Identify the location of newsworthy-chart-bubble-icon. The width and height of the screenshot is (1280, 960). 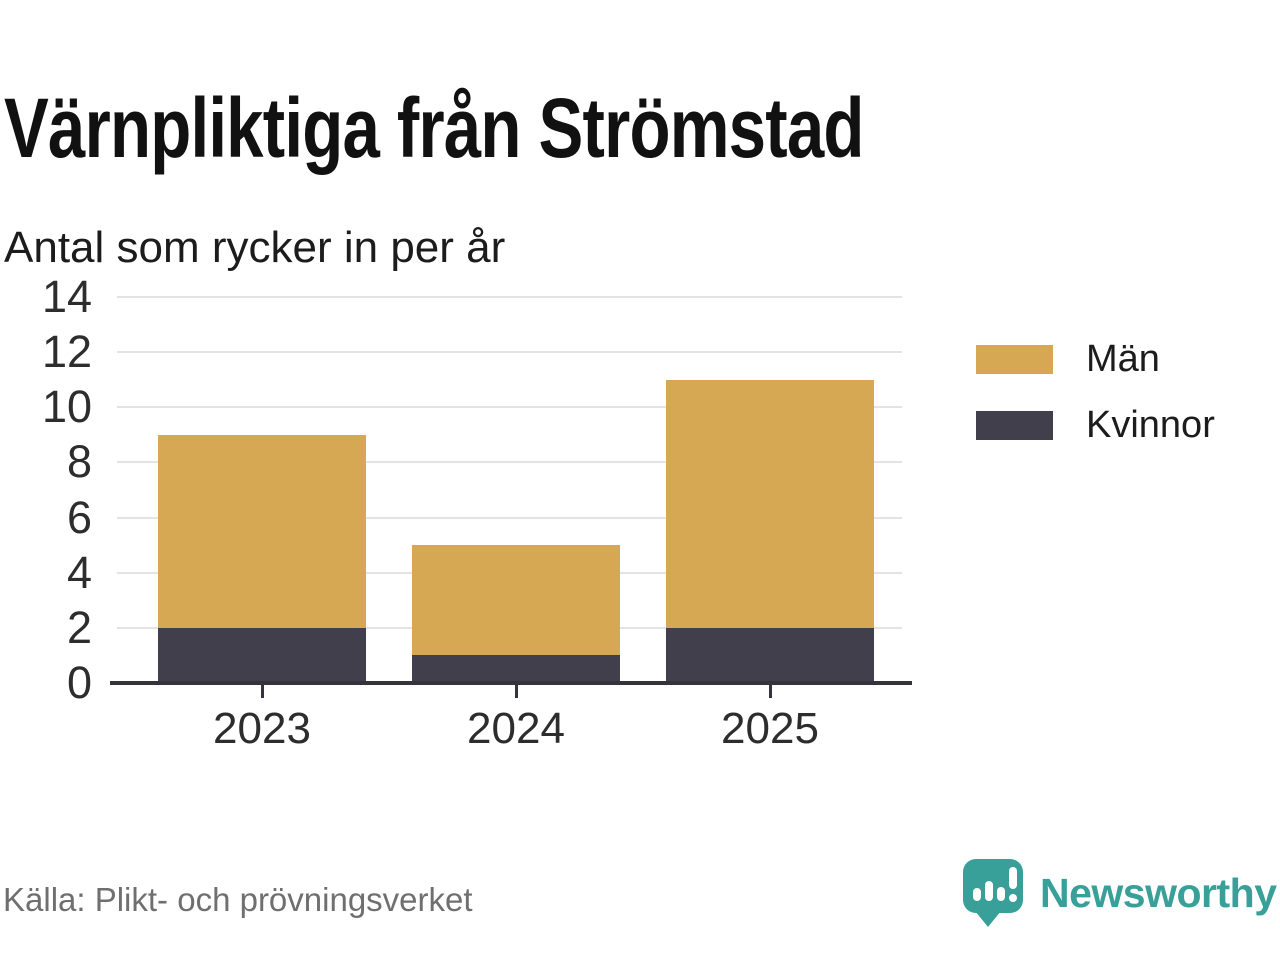
(993, 893).